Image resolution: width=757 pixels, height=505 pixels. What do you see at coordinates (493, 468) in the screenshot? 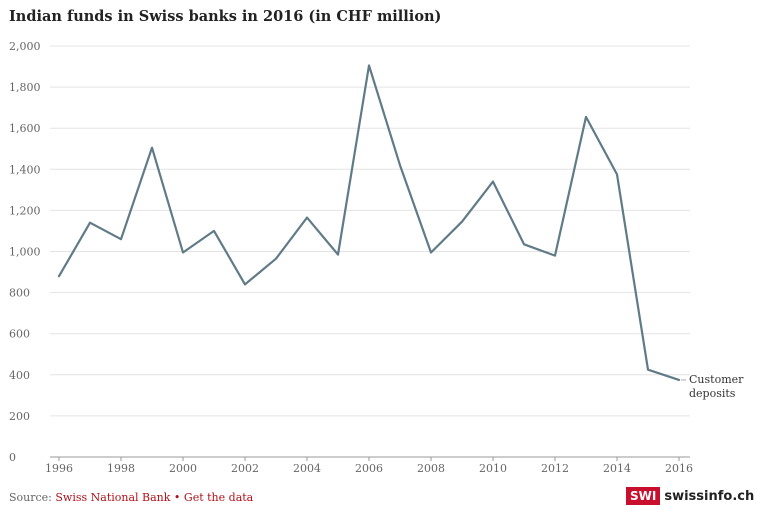
I see `x-tick-label: 2010` at bounding box center [493, 468].